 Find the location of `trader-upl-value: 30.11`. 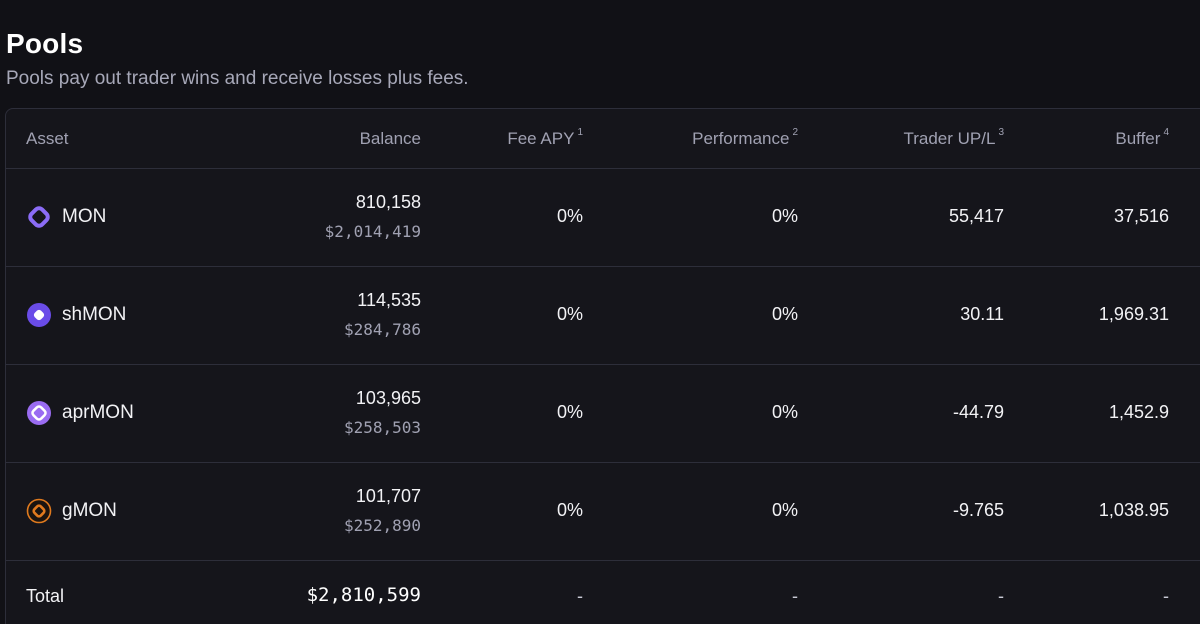

trader-upl-value: 30.11 is located at coordinates (982, 314).